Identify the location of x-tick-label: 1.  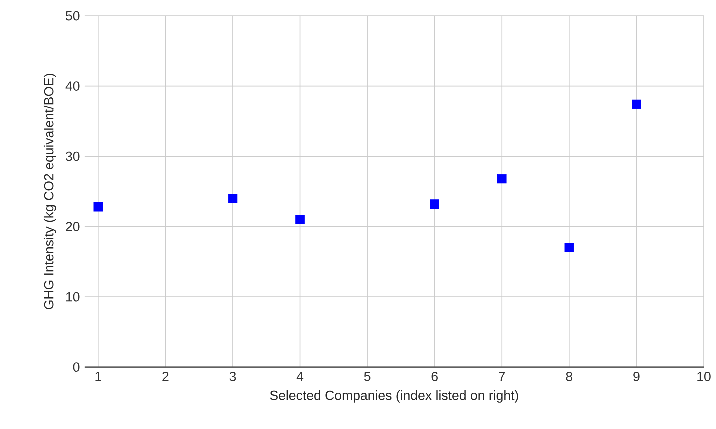
(99, 376).